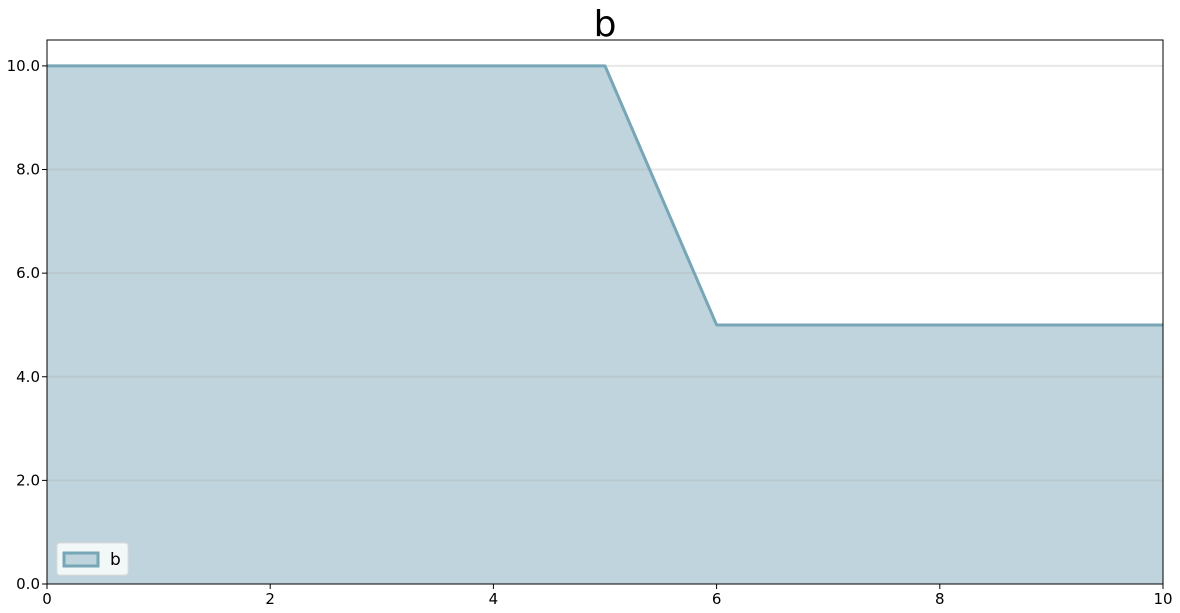  What do you see at coordinates (607, 596) in the screenshot?
I see `x-axis-ticks: 0 2 4 6 8 10` at bounding box center [607, 596].